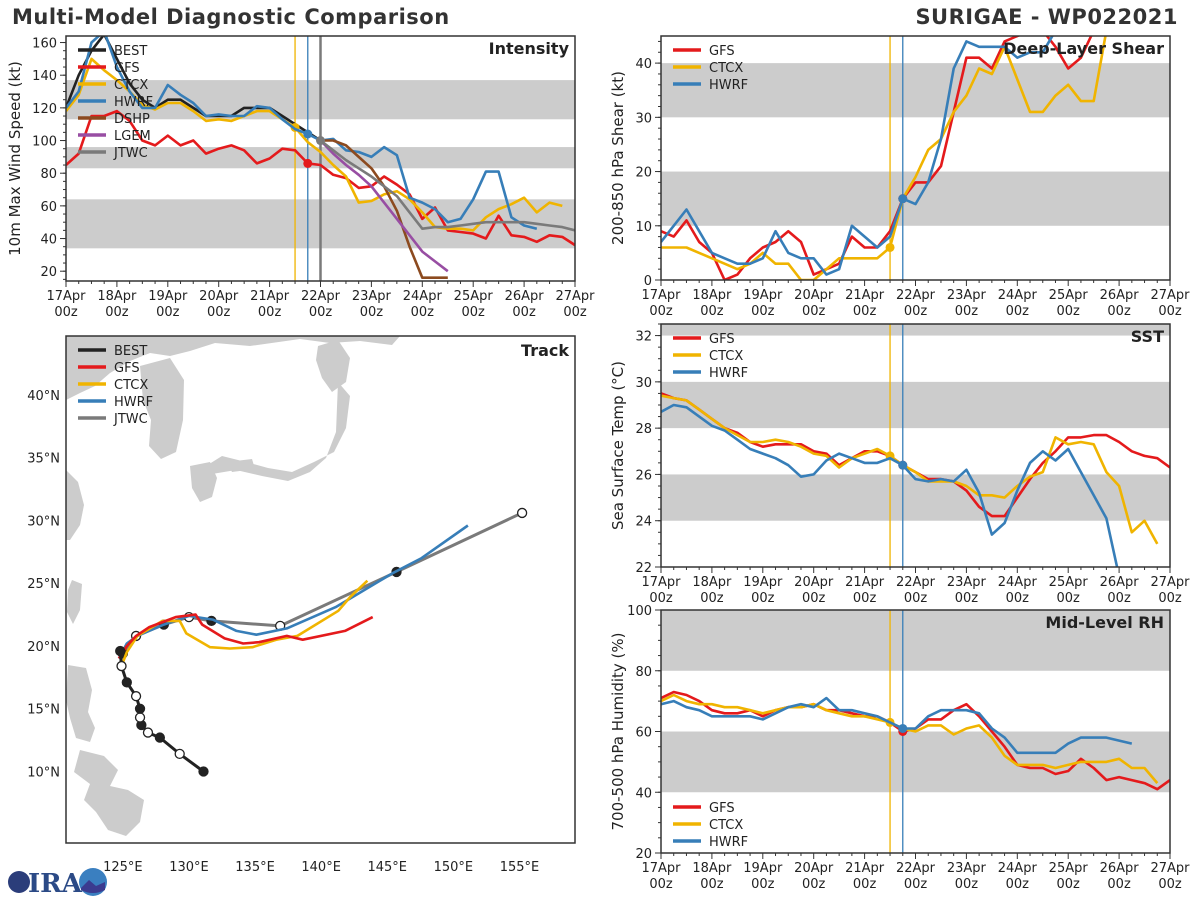 This screenshot has height=902, width=1200. What do you see at coordinates (43, 772) in the screenshot?
I see `lat-tick-label: 10°N` at bounding box center [43, 772].